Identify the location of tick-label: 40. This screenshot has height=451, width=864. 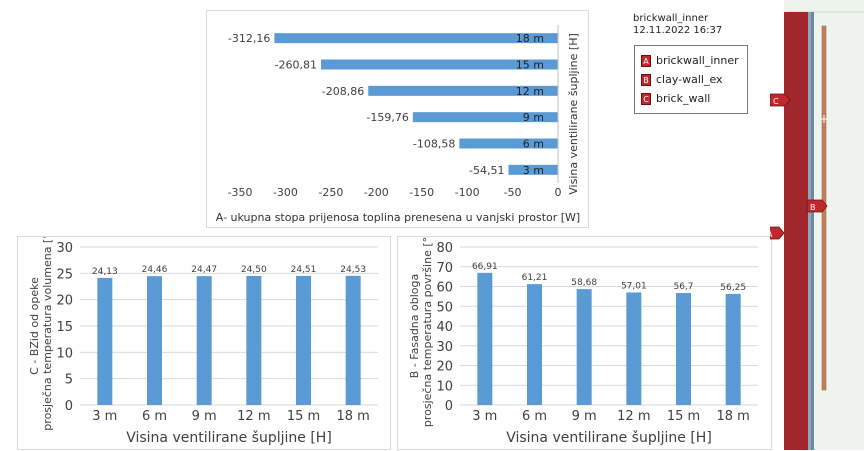
(444, 327).